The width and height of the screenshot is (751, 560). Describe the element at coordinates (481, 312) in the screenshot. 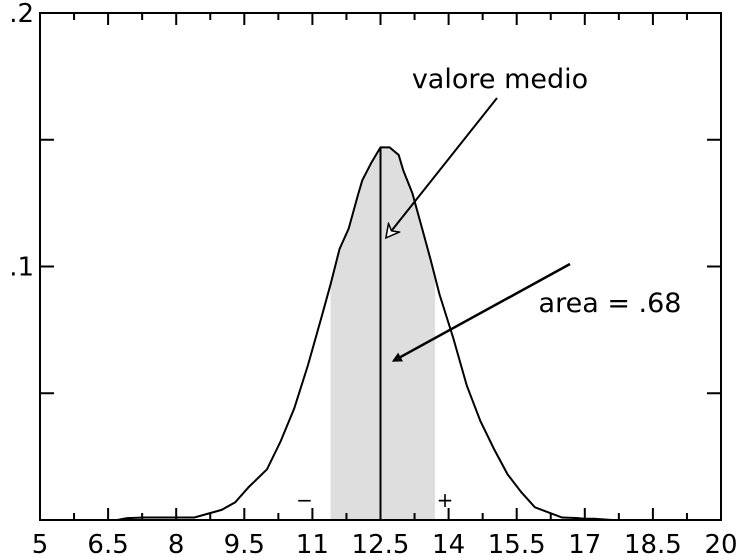

I see `annotation-area-arrow` at that location.